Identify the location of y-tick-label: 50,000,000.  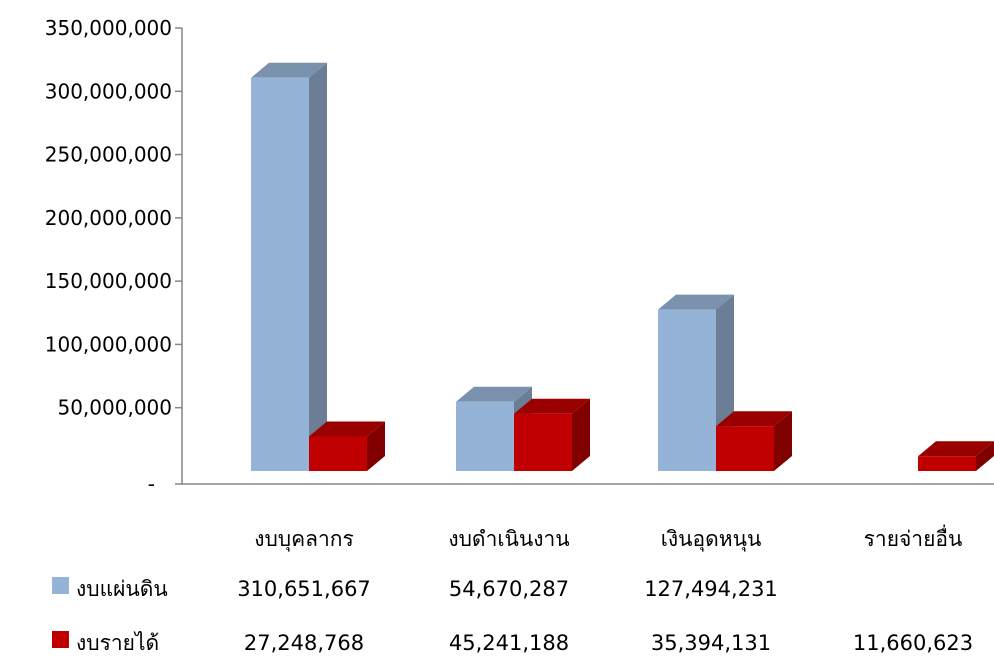
(114, 408).